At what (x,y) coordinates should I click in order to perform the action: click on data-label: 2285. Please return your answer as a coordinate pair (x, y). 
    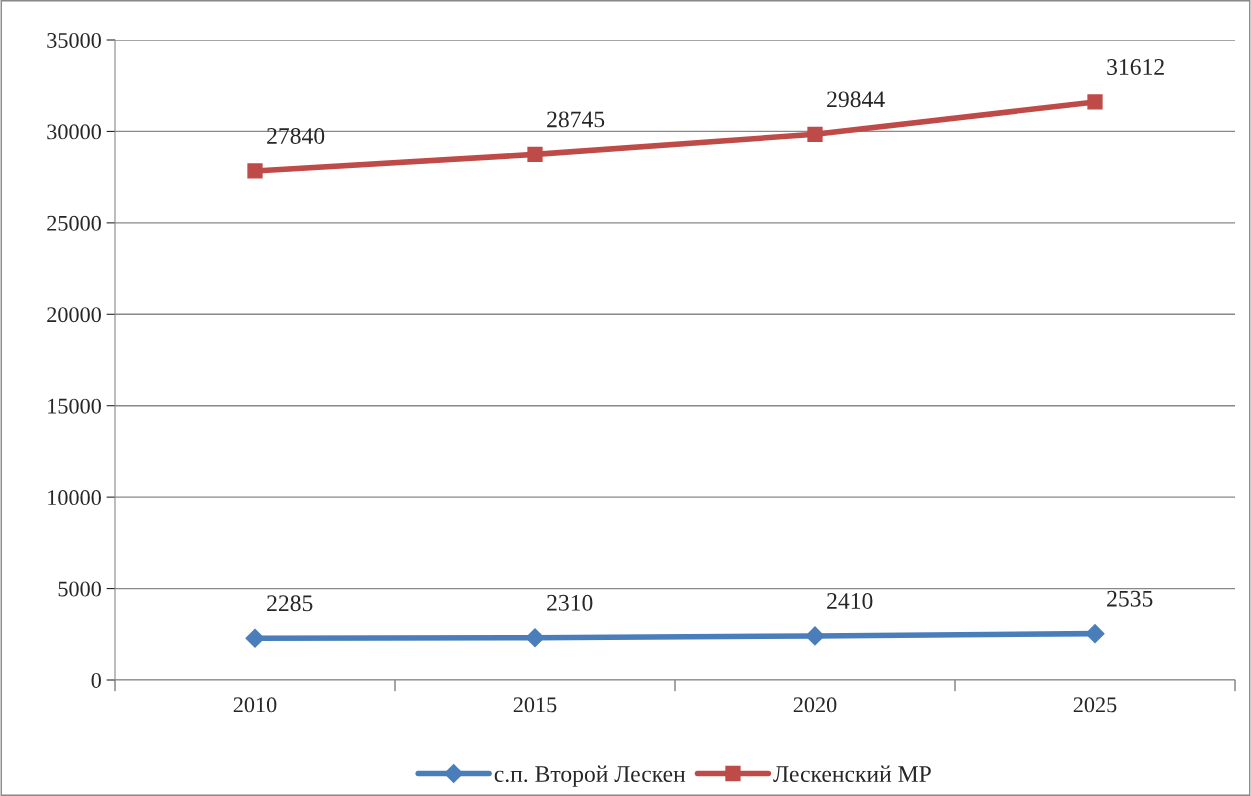
    Looking at the image, I should click on (290, 603).